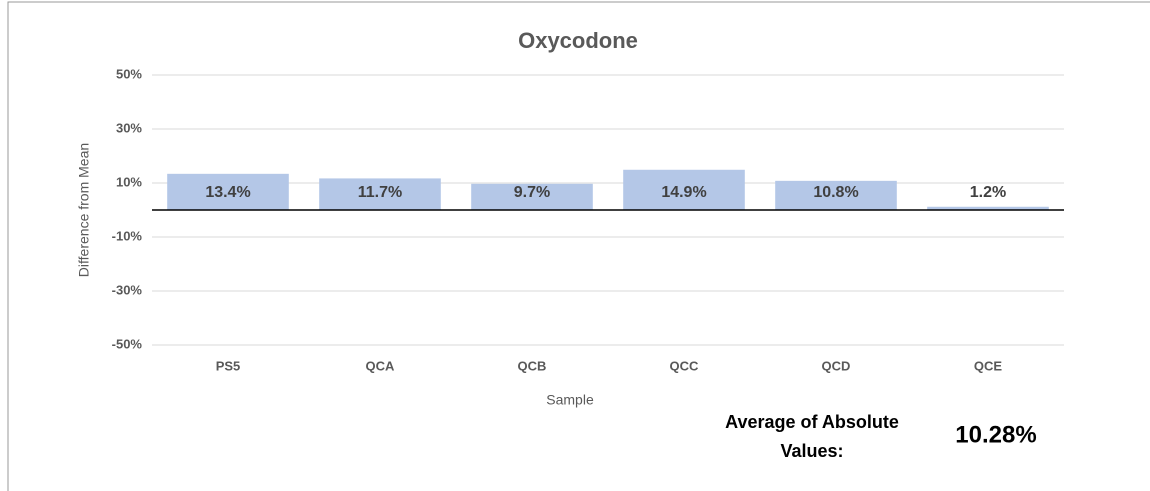 This screenshot has height=491, width=1150. I want to click on annotation: Values:, so click(811, 451).